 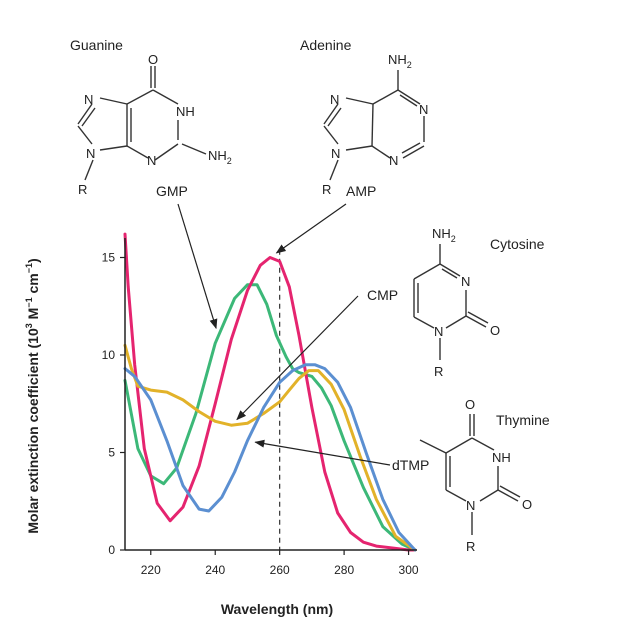 What do you see at coordinates (311, 228) in the screenshot?
I see `callout-arrow-amp` at bounding box center [311, 228].